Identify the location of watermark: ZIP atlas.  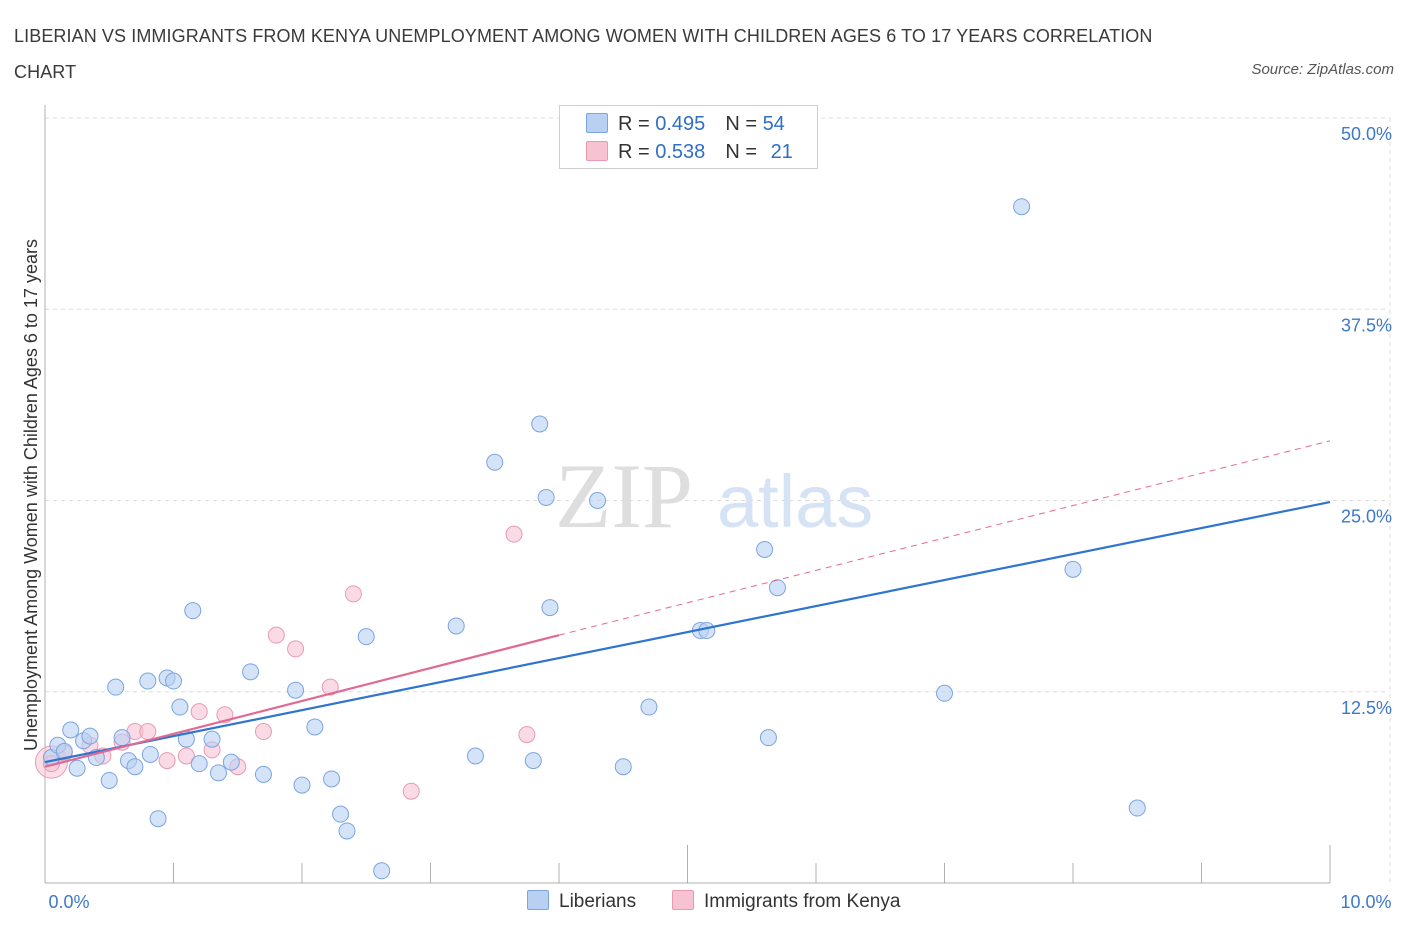
(714, 496).